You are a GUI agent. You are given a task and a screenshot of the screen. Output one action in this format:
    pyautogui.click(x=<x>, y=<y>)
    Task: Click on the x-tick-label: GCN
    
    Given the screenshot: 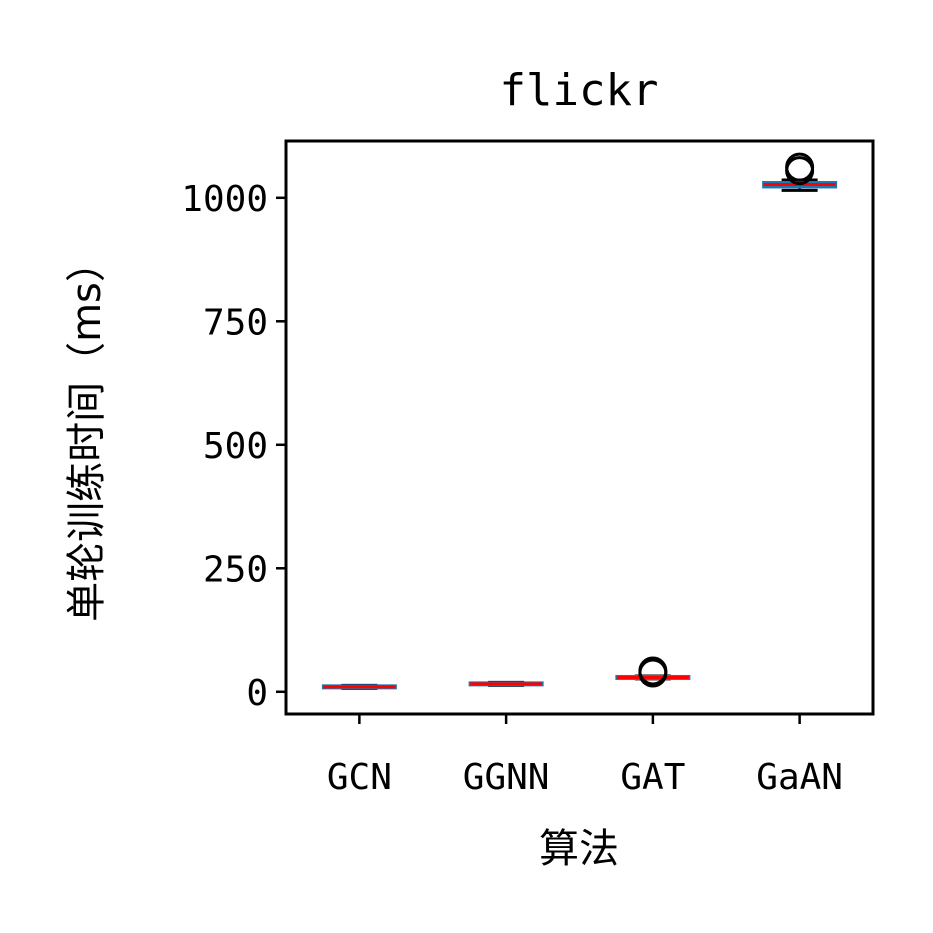 What is the action you would take?
    pyautogui.click(x=359, y=777)
    